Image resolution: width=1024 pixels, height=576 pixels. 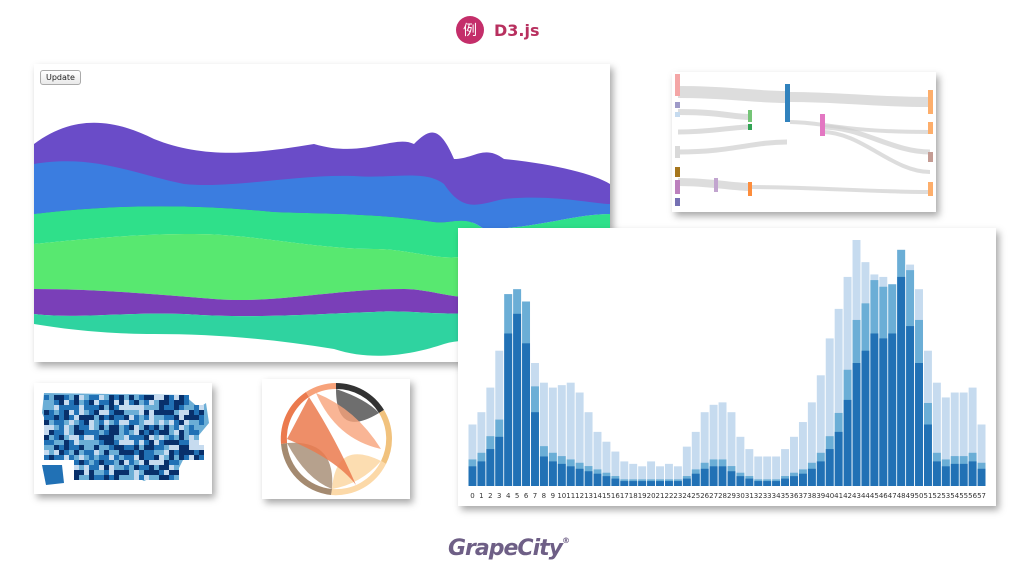 What do you see at coordinates (60, 77) in the screenshot?
I see `update-button: Update` at bounding box center [60, 77].